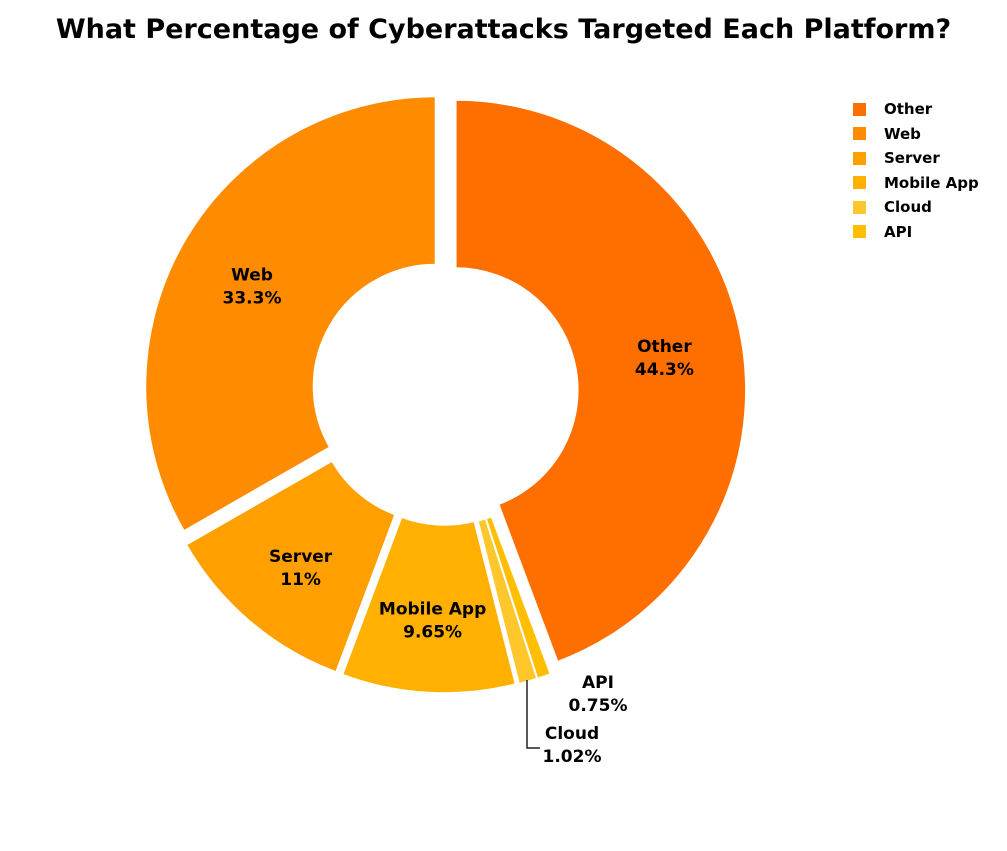 The height and width of the screenshot is (851, 1007). I want to click on slice-label-cloud: Cloud, so click(572, 734).